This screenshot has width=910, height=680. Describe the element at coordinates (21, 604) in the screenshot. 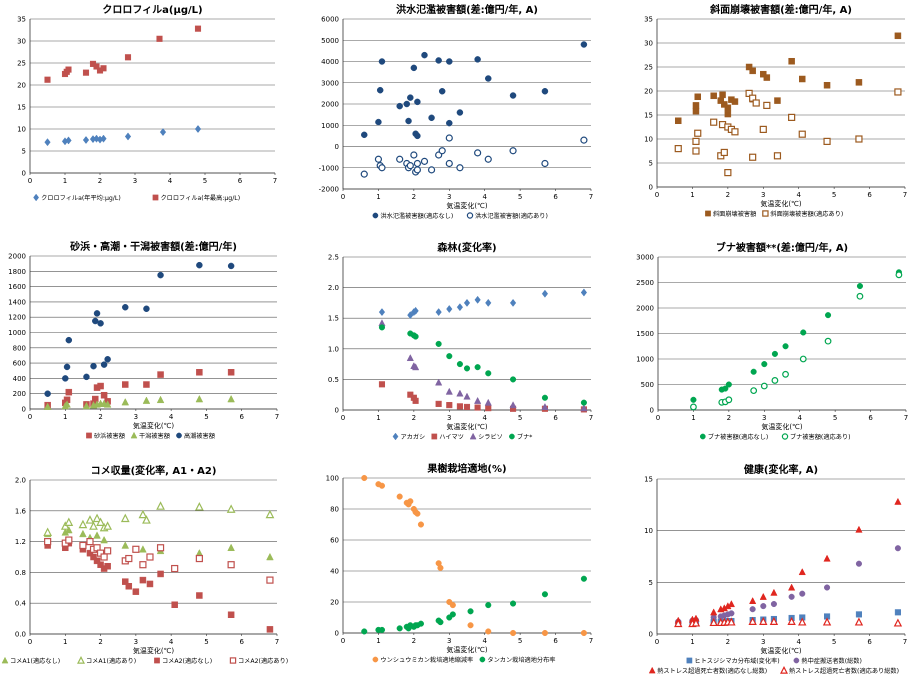

I see `y-tick-label: 0.4` at that location.